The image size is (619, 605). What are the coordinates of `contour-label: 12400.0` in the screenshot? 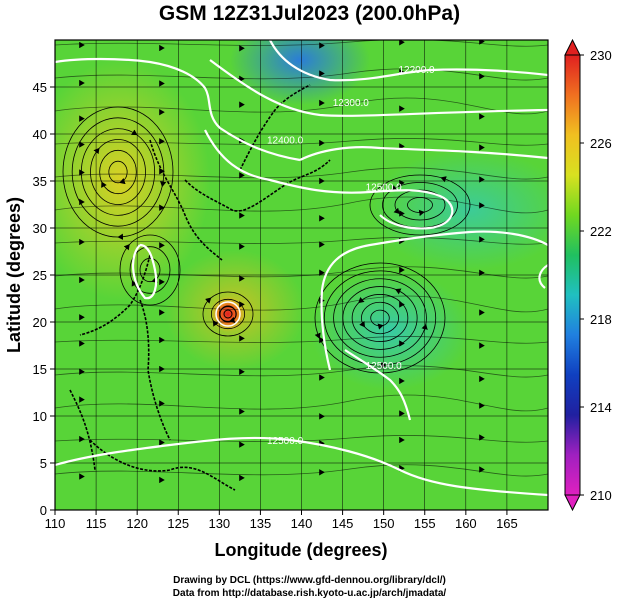 It's located at (285, 140).